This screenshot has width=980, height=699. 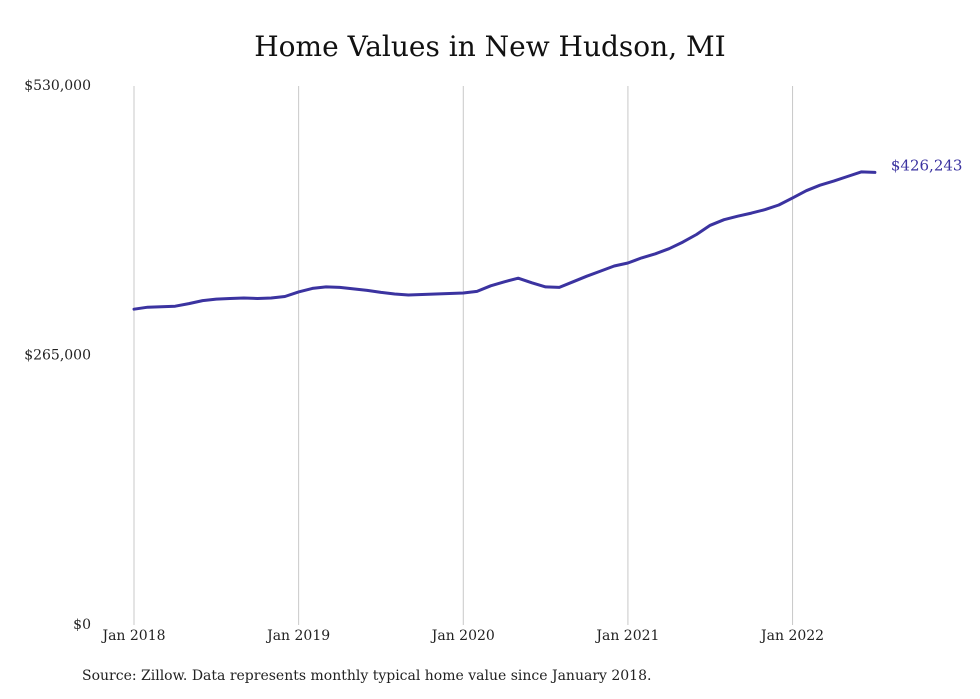 I want to click on y-axis-ticks: $0 $265,000 $530,000, so click(x=57, y=355).